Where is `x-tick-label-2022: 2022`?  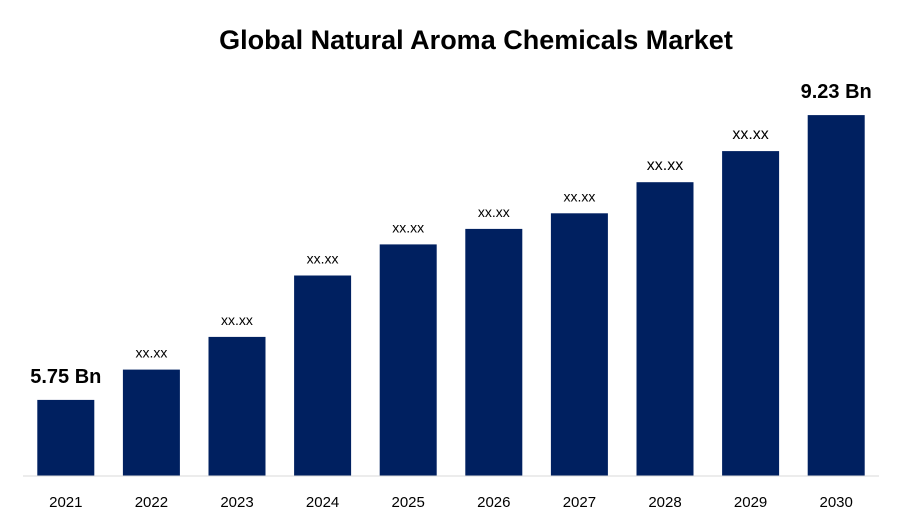
x-tick-label-2022: 2022 is located at coordinates (151, 502).